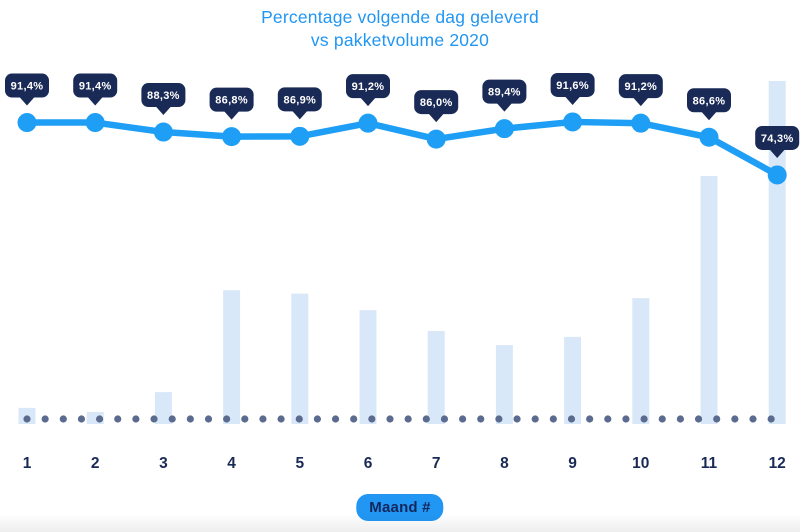  Describe the element at coordinates (436, 463) in the screenshot. I see `x-tick-label: 7` at that location.